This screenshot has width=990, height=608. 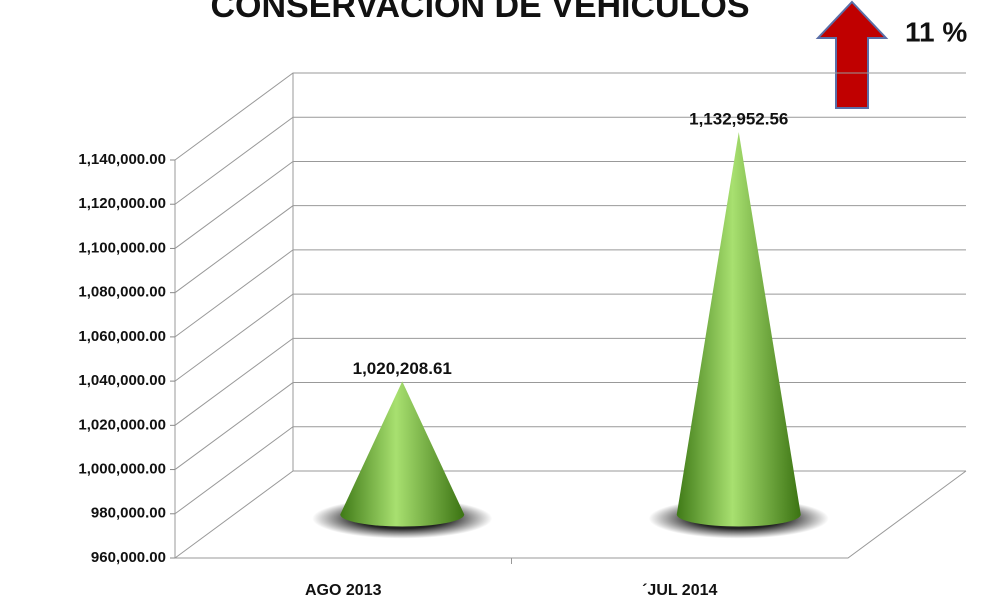 I want to click on y-tick-label: 1,120,000.00, so click(x=122, y=203).